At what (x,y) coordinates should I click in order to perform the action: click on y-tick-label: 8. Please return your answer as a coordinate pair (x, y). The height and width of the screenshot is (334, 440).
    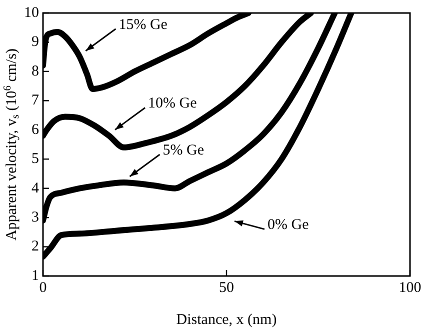
    Looking at the image, I should click on (35, 71).